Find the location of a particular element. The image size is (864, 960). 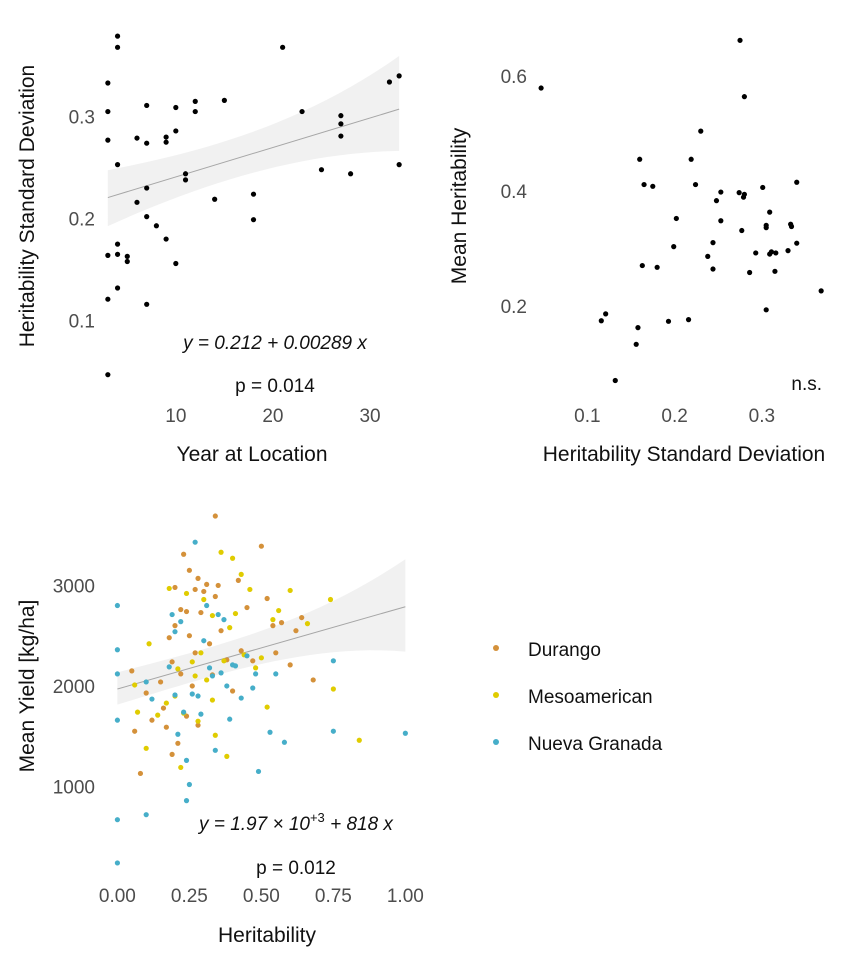

x-tick-label: 0.25 is located at coordinates (189, 896).